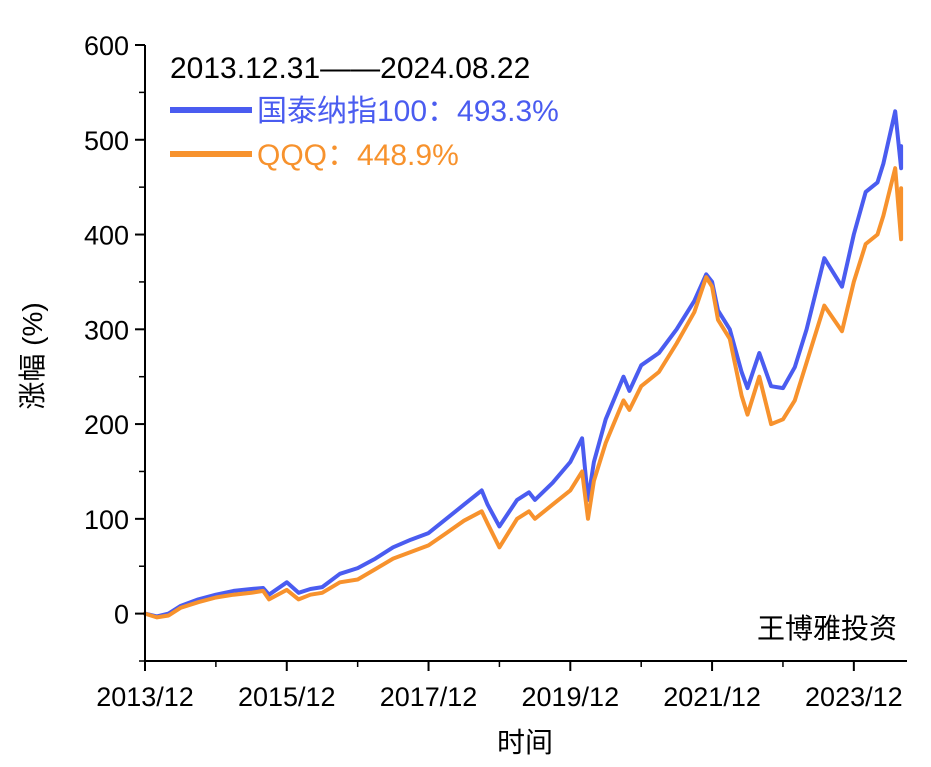 This screenshot has height=767, width=931. Describe the element at coordinates (145, 697) in the screenshot. I see `x-tick-label: 2013/12` at that location.